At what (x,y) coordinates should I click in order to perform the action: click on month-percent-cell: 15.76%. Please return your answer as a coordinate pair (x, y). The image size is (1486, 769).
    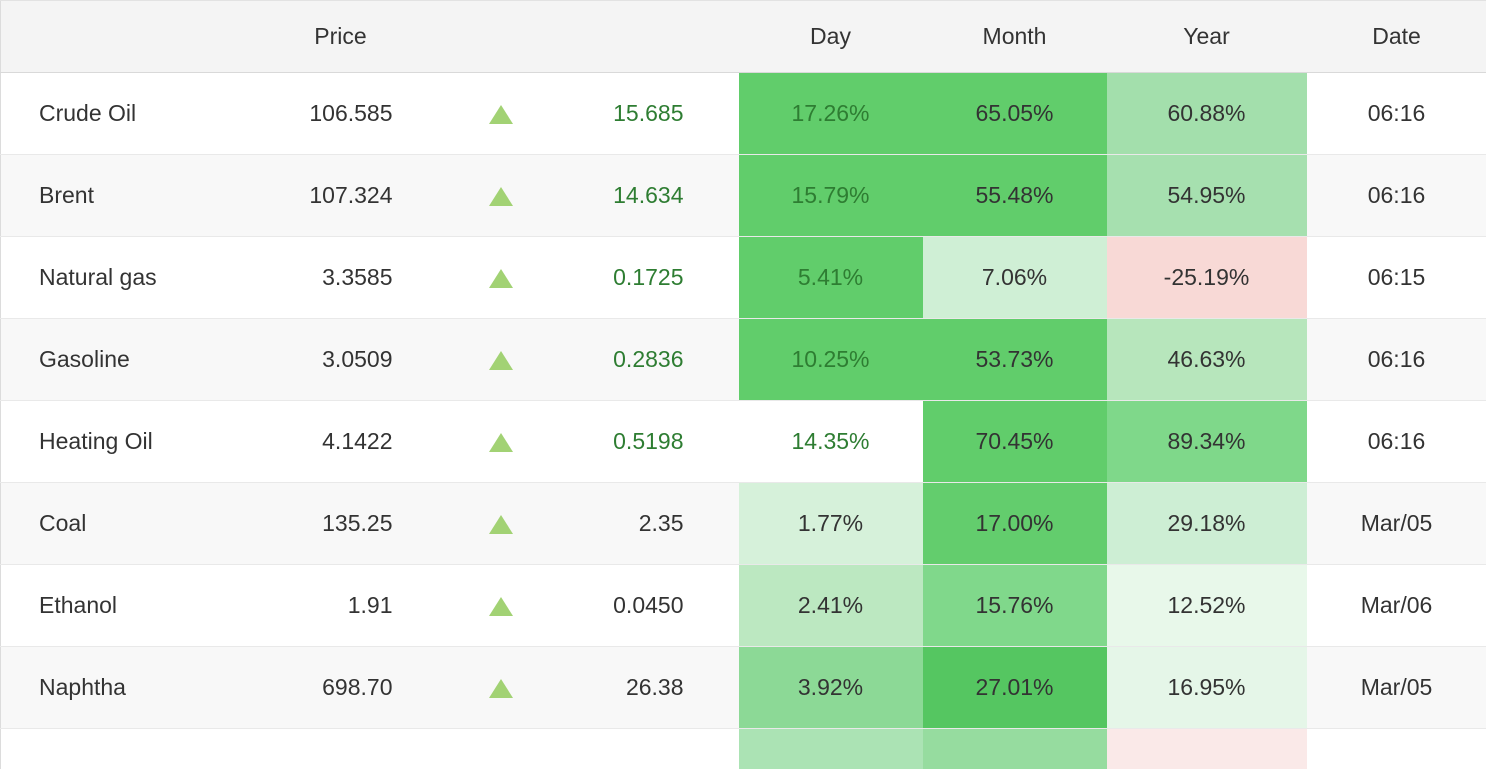
    Looking at the image, I should click on (1015, 606).